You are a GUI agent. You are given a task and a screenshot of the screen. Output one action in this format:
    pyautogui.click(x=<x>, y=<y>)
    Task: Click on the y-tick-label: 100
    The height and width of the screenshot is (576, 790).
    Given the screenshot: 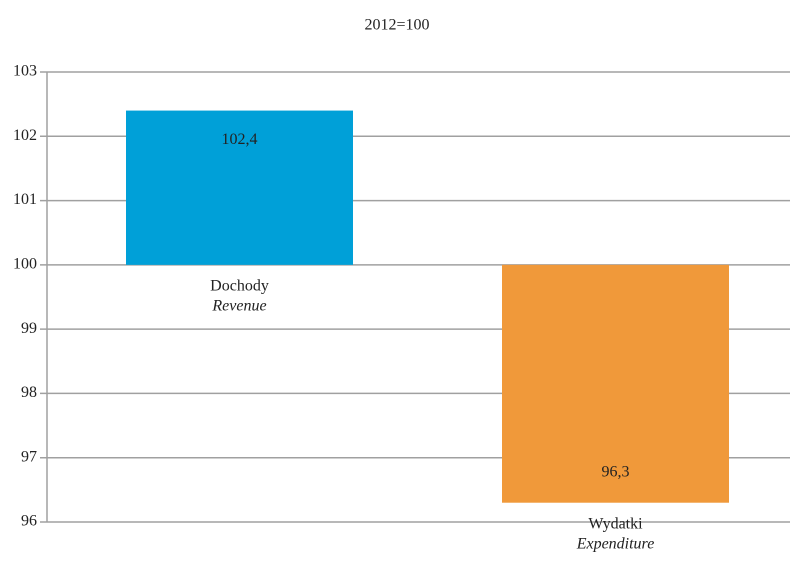 What is the action you would take?
    pyautogui.click(x=25, y=264)
    